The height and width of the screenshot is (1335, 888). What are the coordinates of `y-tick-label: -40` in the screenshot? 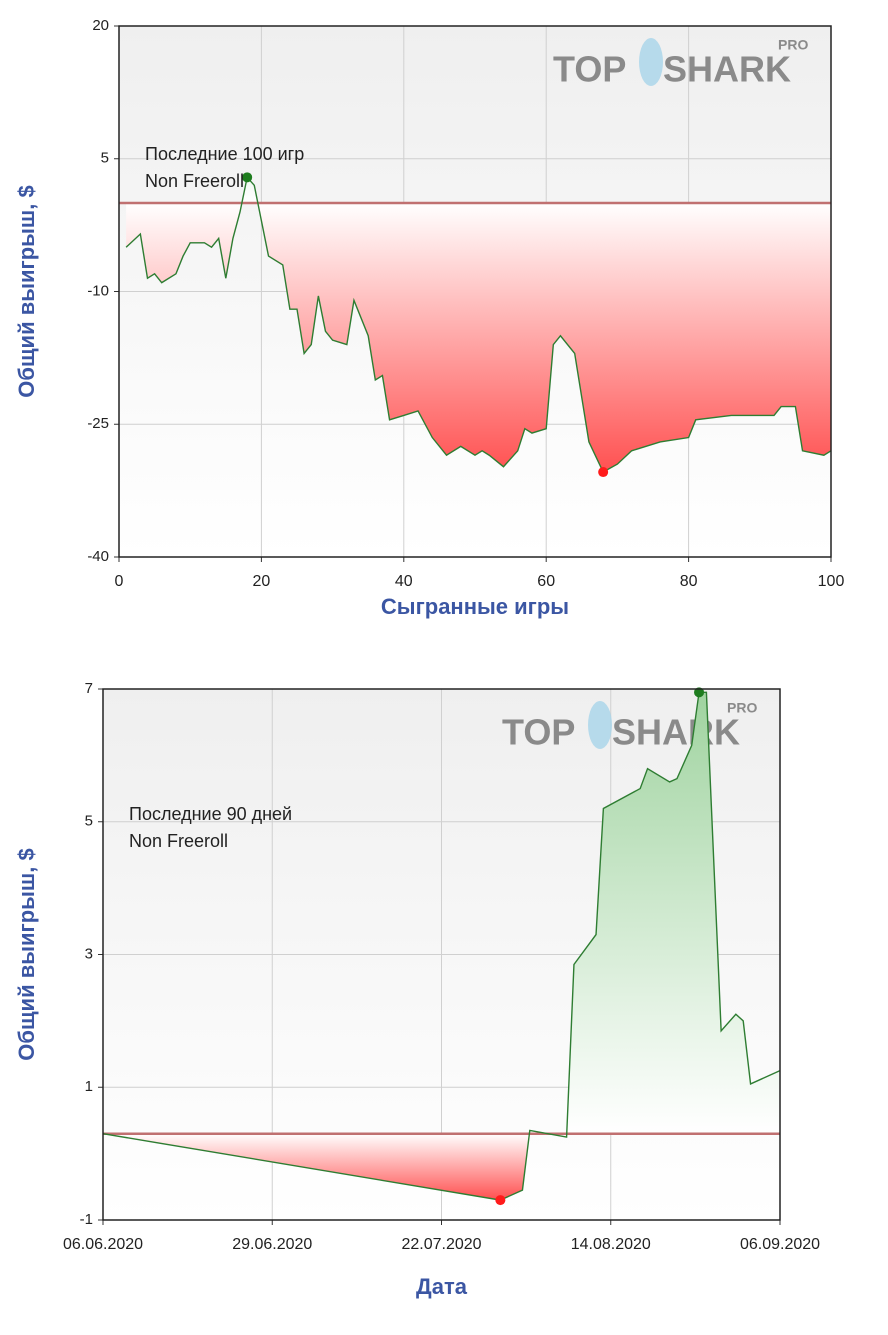 It's located at (98, 556).